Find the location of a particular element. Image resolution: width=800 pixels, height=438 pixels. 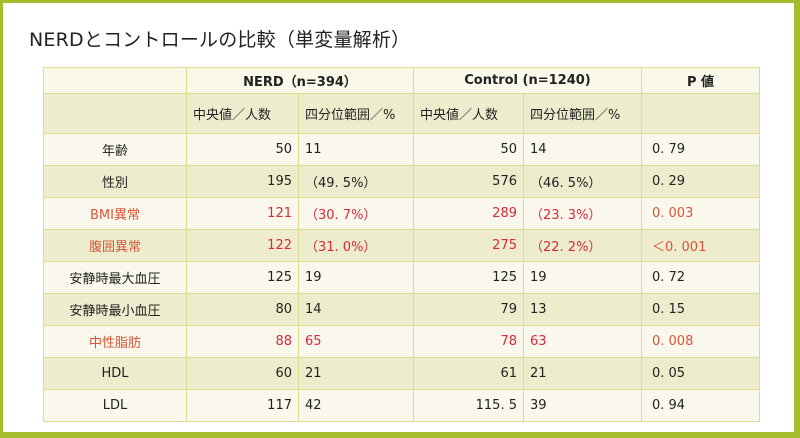

nerd-median-cell: 122 is located at coordinates (242, 245).